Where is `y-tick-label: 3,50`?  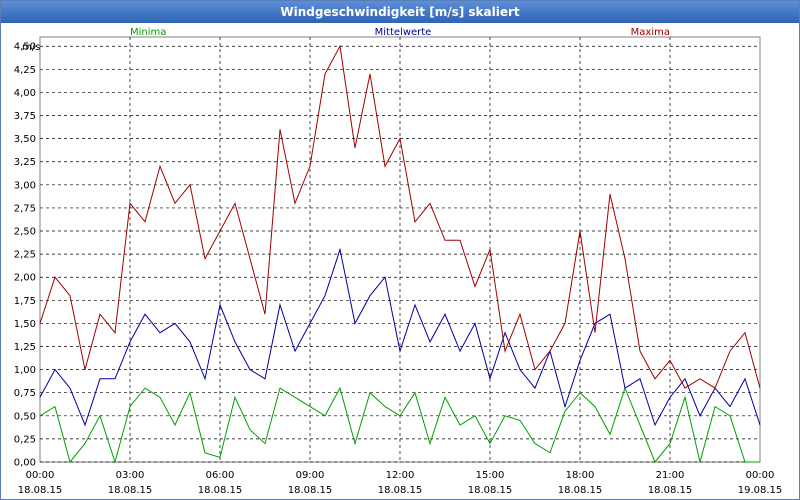 y-tick-label: 3,50 is located at coordinates (25, 139).